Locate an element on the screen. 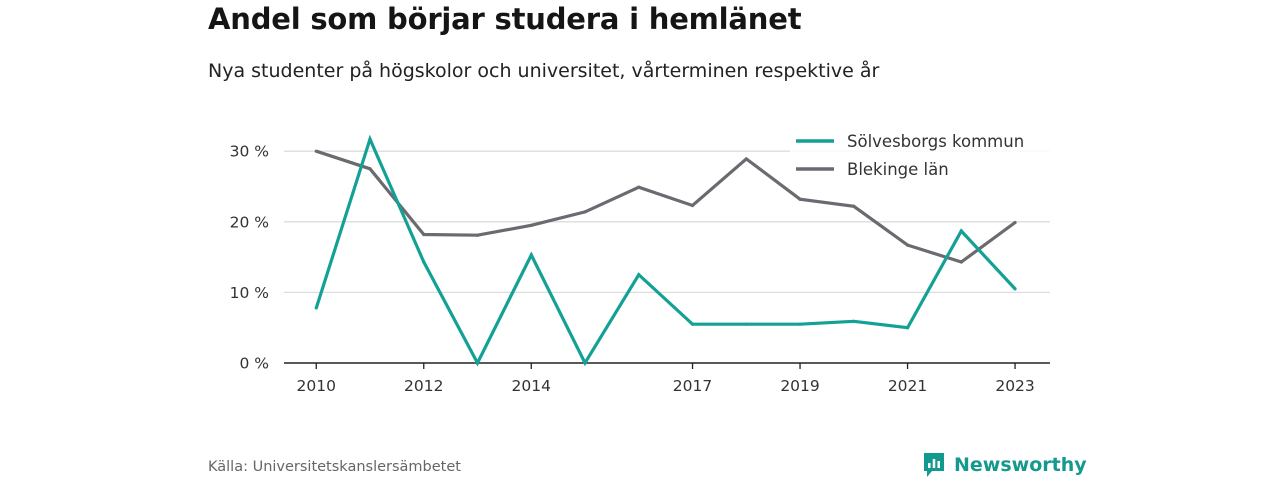  legend-box is located at coordinates (920, 156).